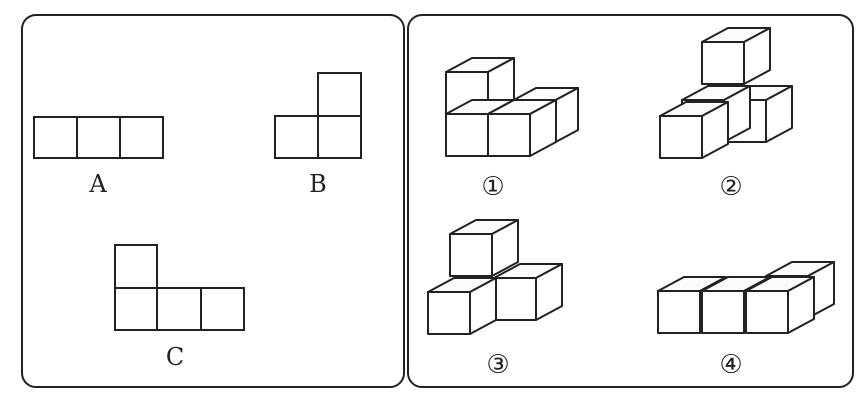 This screenshot has height=400, width=868. What do you see at coordinates (179, 287) in the screenshot?
I see `net-shape-c` at bounding box center [179, 287].